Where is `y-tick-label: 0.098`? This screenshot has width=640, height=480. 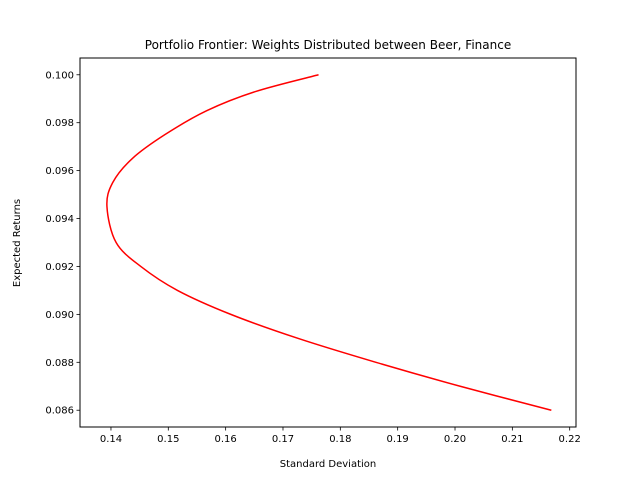 y-tick-label: 0.098 is located at coordinates (59, 123).